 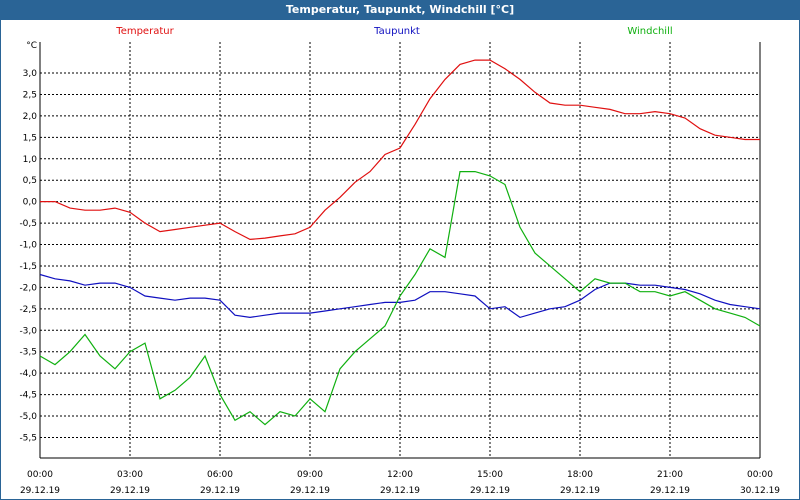 I want to click on window-title: Temperatur, Taupunkt, Windchill [°C], so click(x=400, y=10).